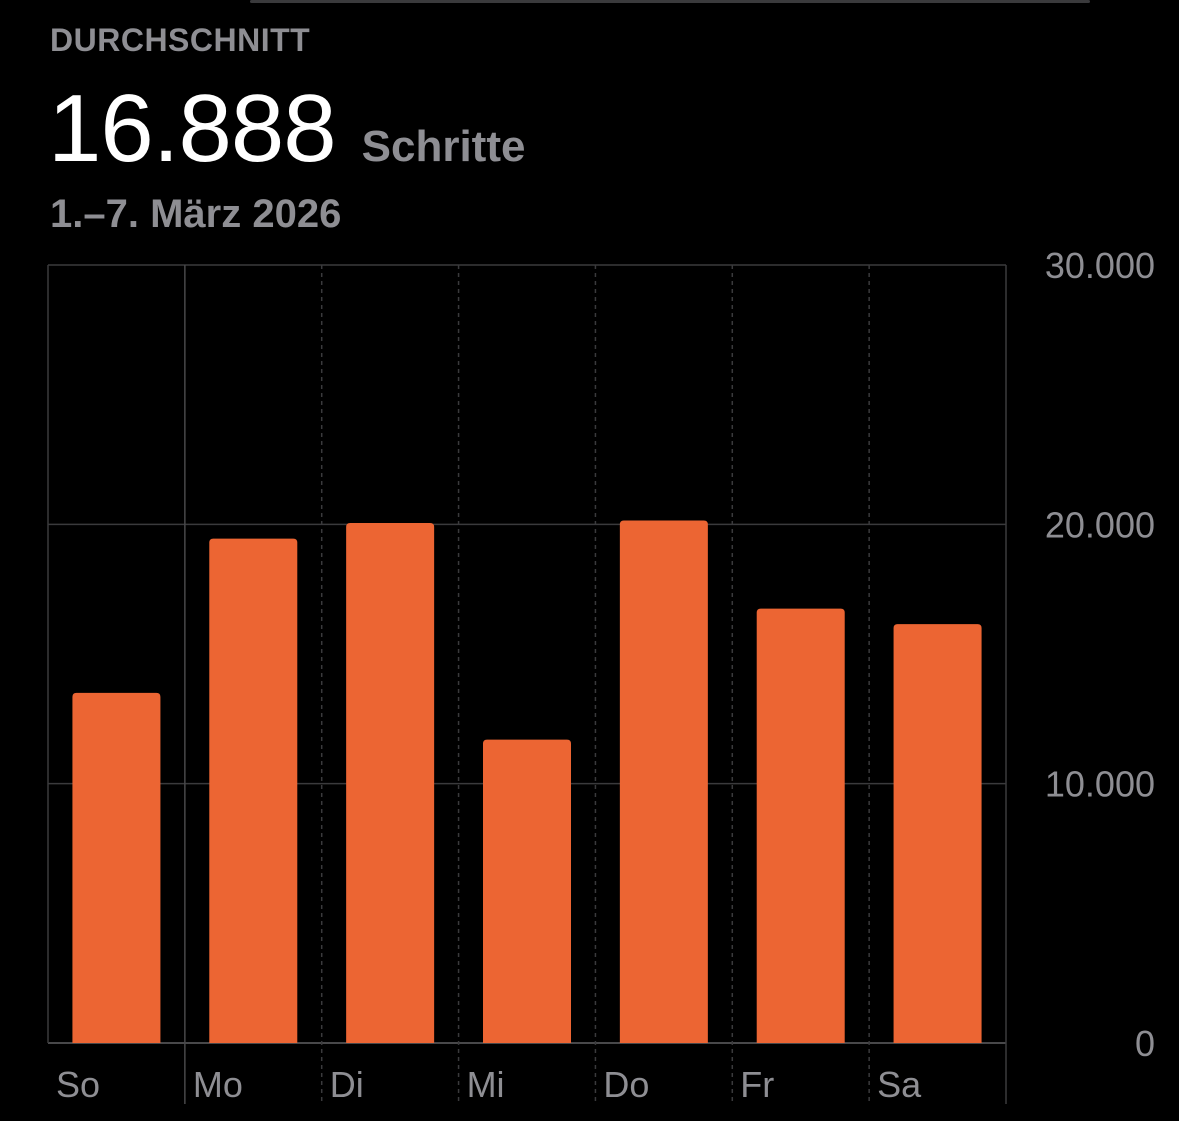 The image size is (1179, 1121). Describe the element at coordinates (1145, 1043) in the screenshot. I see `y-tick-label: 0` at that location.